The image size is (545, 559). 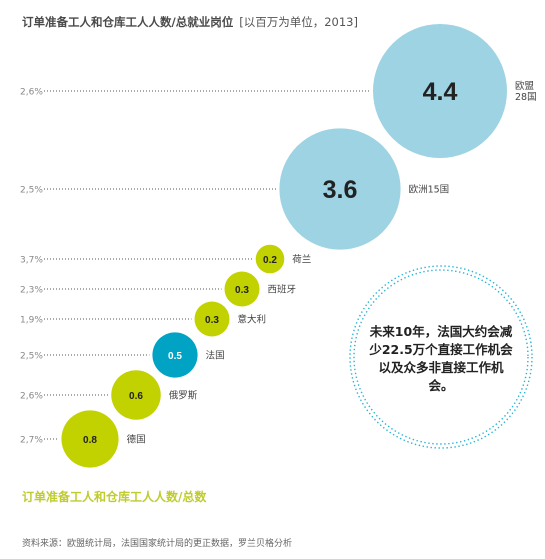 I want to click on country-label: 欧洲15国, so click(x=429, y=190).